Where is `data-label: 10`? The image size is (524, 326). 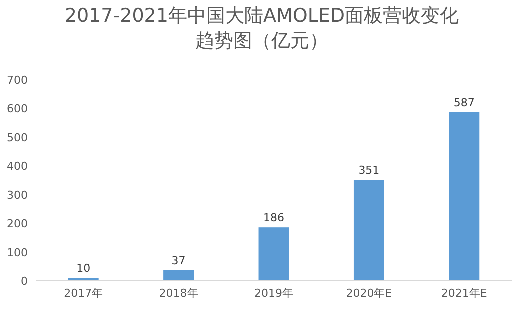 data-label: 10 is located at coordinates (83, 269).